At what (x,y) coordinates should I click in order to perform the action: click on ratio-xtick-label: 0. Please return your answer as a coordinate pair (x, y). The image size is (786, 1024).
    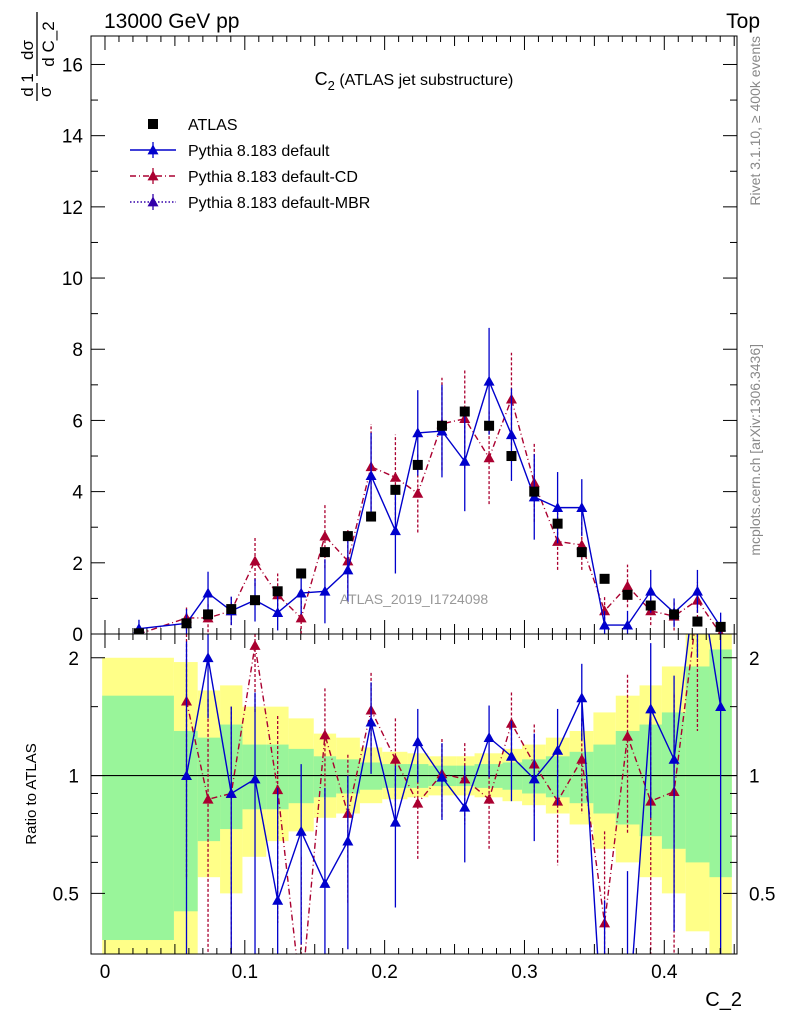
    Looking at the image, I should click on (105, 972).